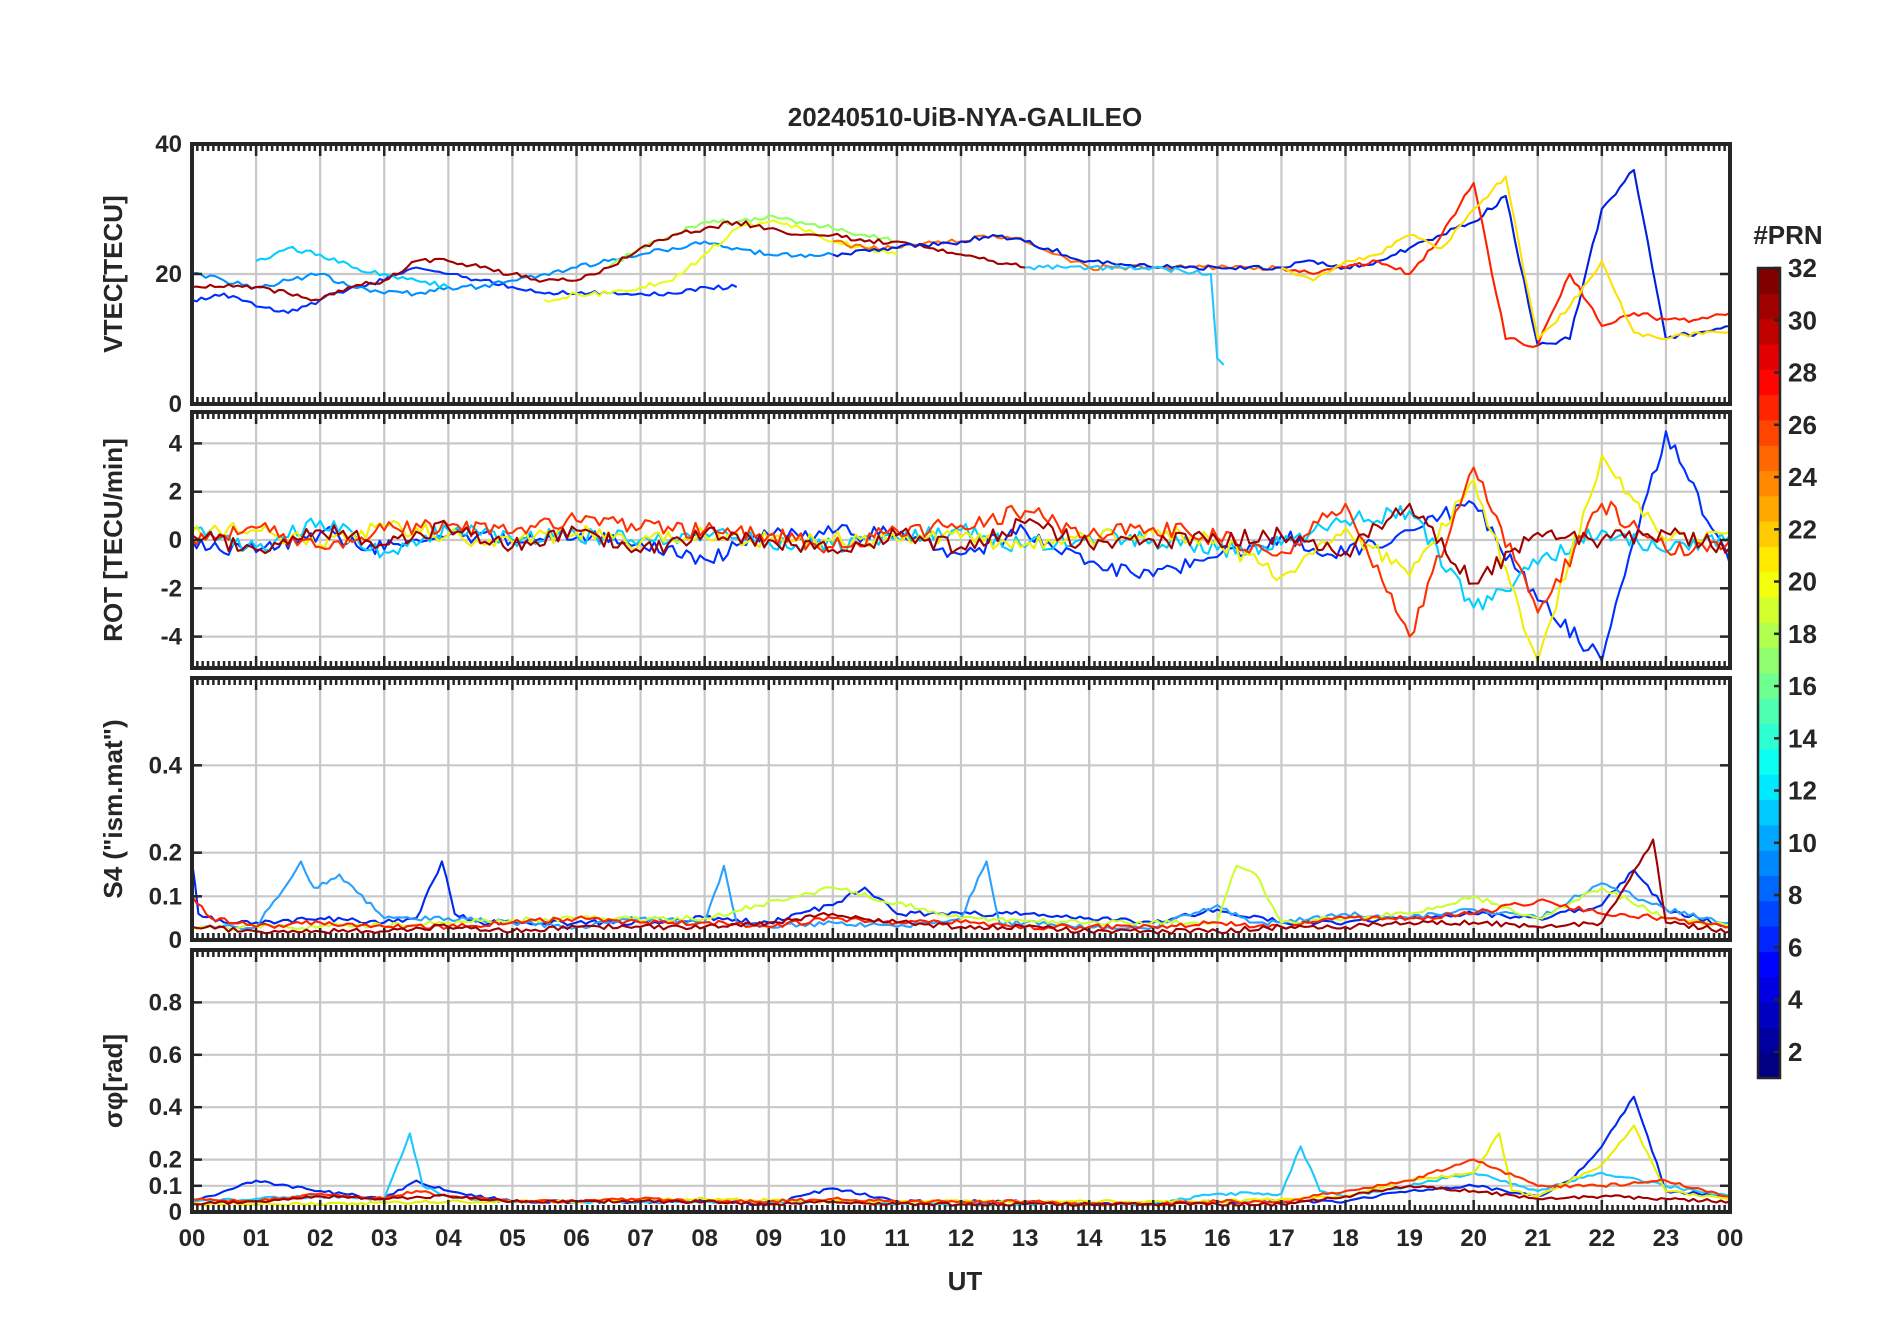 This screenshot has height=1335, width=1902. Describe the element at coordinates (176, 443) in the screenshot. I see `y-tick-label: 4` at that location.